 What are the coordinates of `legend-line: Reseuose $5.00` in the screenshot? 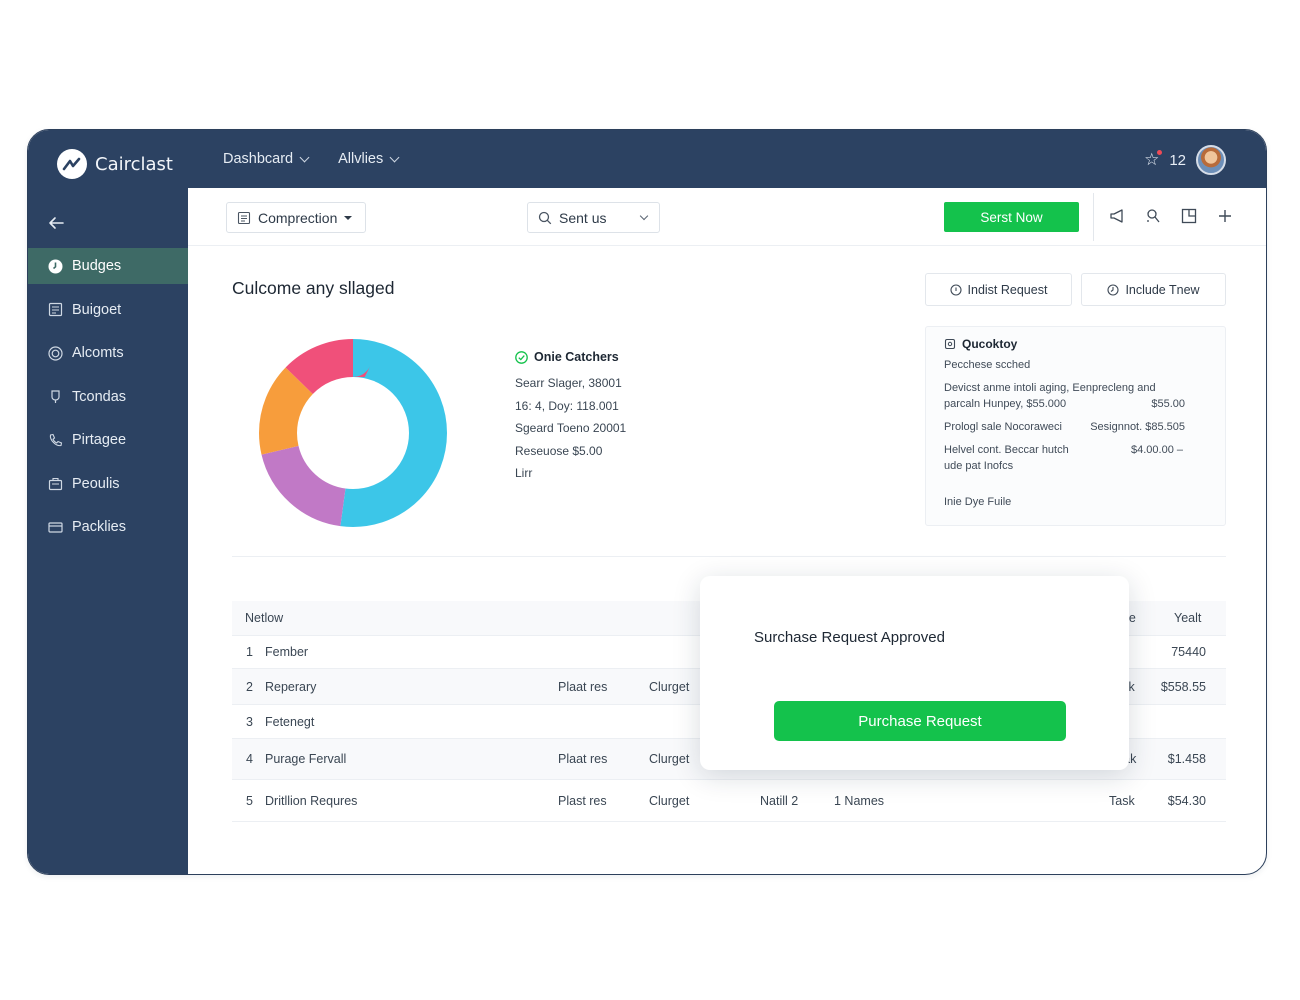 It's located at (559, 450).